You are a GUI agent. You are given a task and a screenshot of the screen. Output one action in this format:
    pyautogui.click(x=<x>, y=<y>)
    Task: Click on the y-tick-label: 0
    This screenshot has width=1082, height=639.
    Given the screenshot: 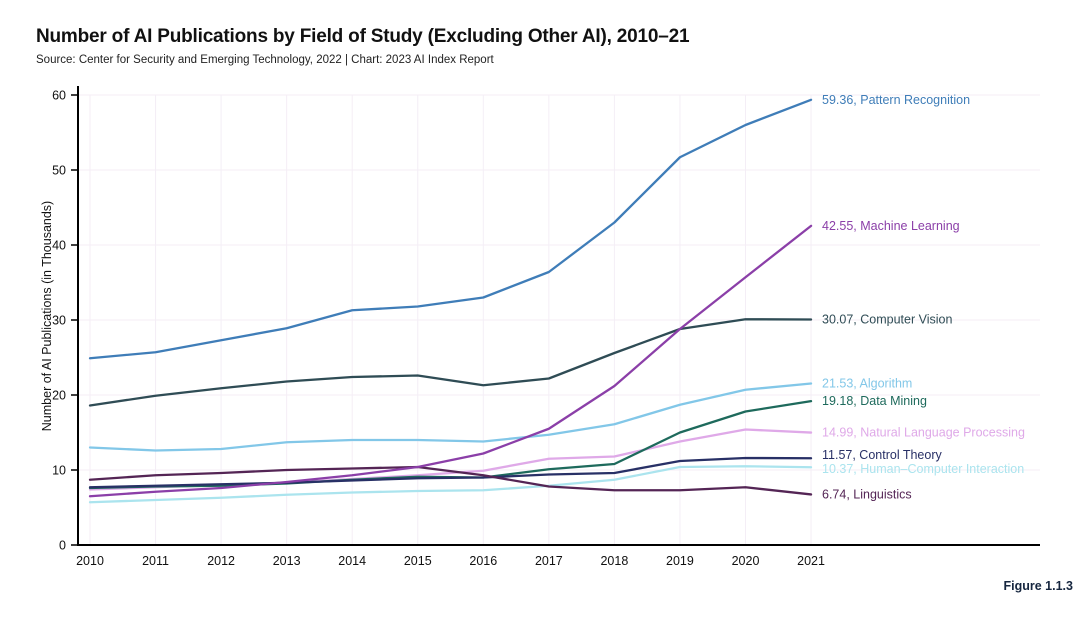 What is the action you would take?
    pyautogui.click(x=62, y=546)
    